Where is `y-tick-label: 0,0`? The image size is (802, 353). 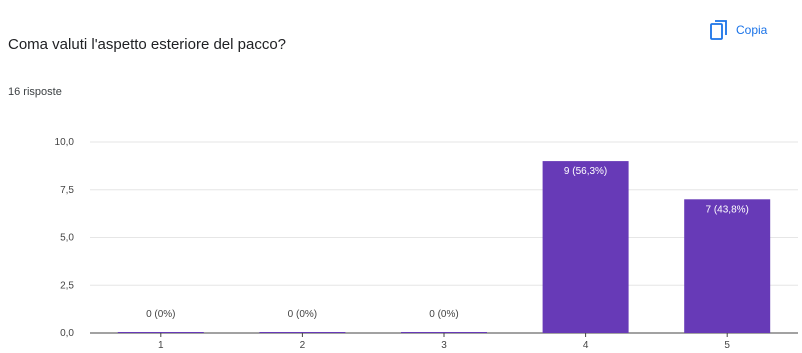
y-tick-label: 0,0 is located at coordinates (67, 333).